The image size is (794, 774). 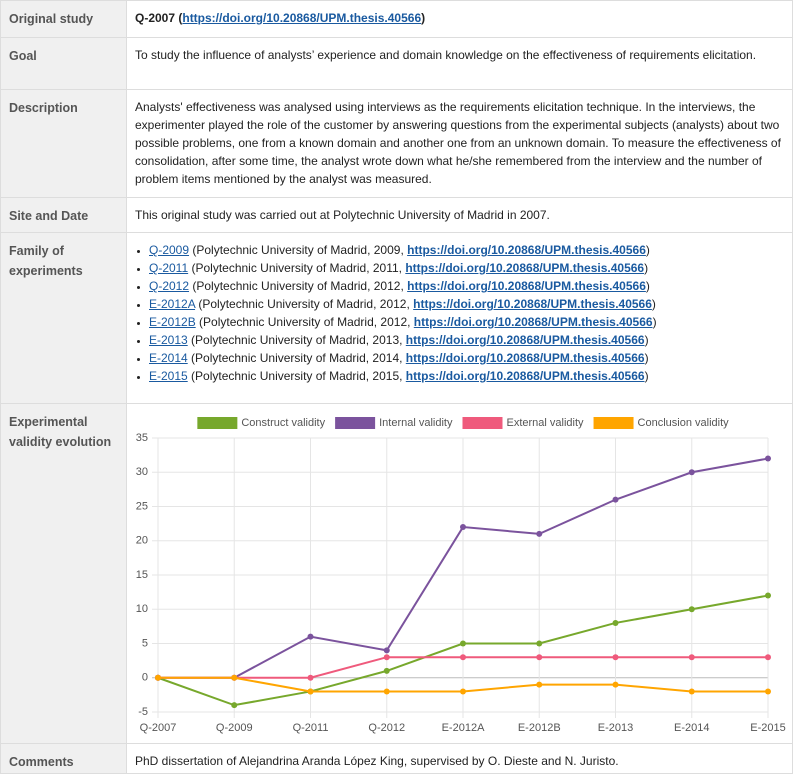 I want to click on y-tick-label: -5, so click(x=143, y=712).